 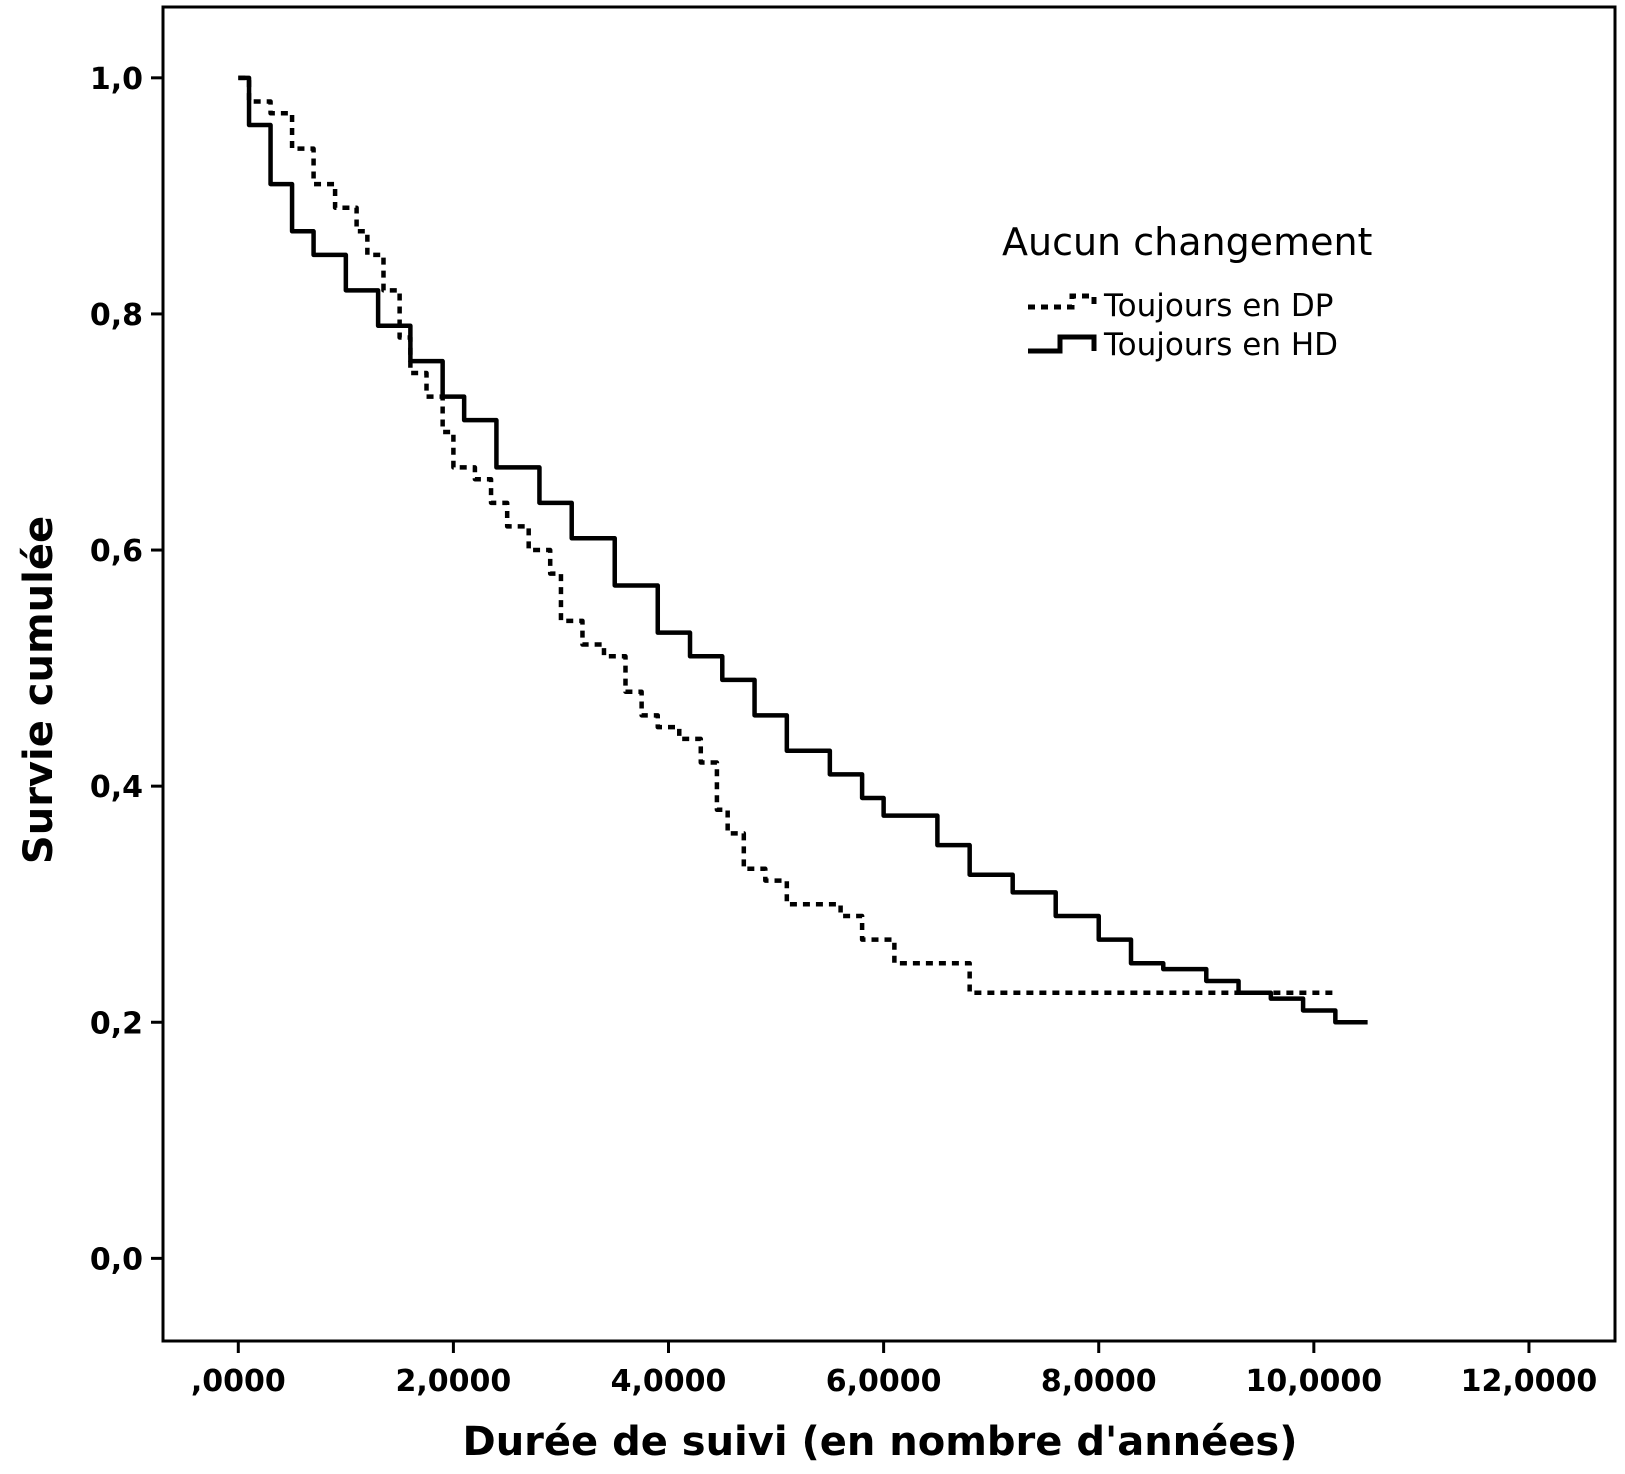 What do you see at coordinates (116, 1023) in the screenshot?
I see `y-tick-label: 0,2` at bounding box center [116, 1023].